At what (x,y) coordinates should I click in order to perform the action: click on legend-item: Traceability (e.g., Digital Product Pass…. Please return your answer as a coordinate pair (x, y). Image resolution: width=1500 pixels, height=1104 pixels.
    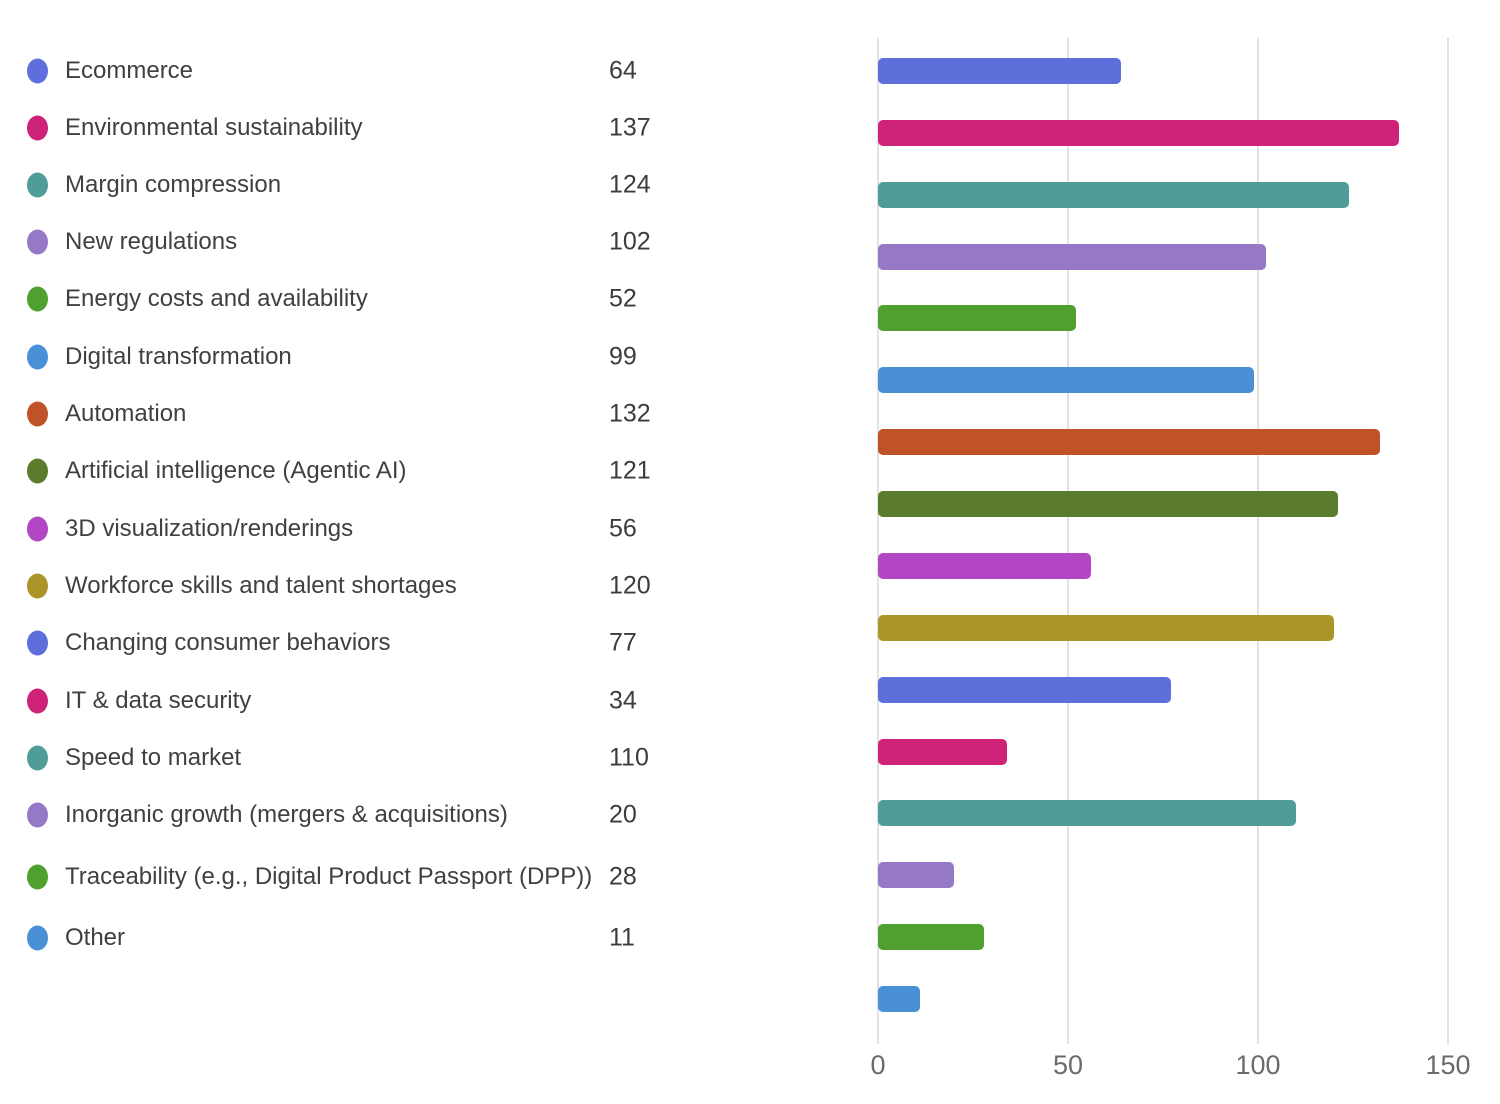
    Looking at the image, I should click on (425, 877).